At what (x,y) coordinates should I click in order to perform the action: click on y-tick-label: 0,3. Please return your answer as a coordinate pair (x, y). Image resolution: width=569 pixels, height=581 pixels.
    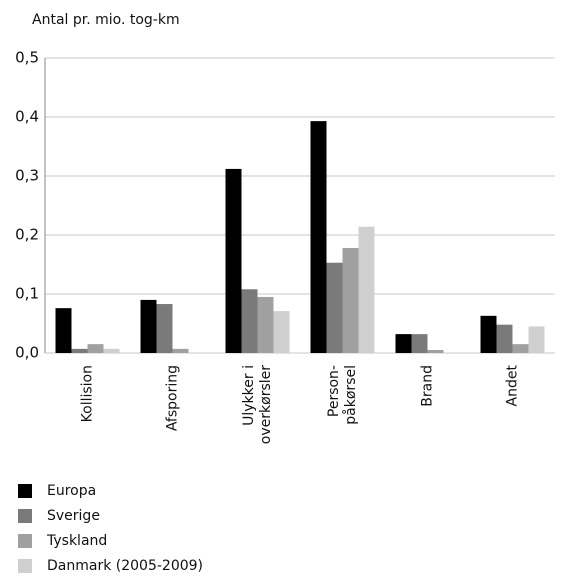
    Looking at the image, I should click on (27, 176).